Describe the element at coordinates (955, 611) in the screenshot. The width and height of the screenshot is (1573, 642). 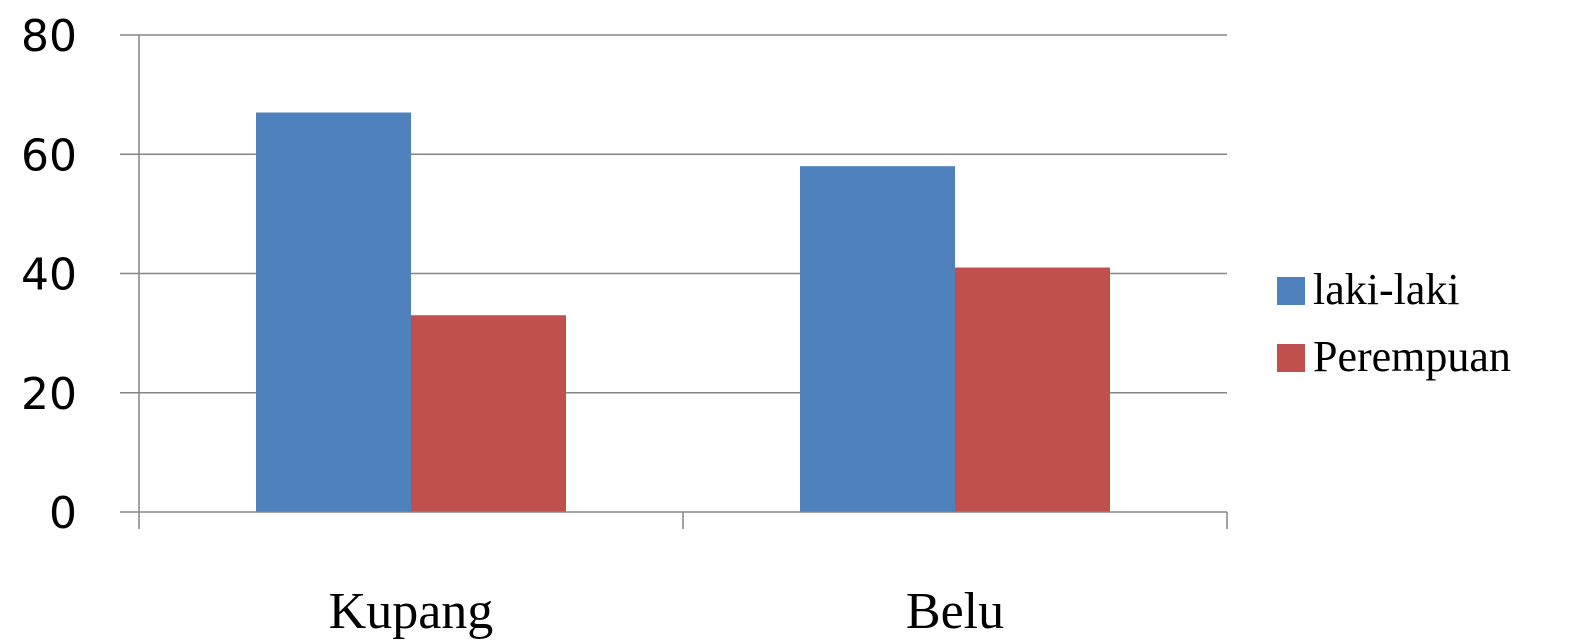
I see `x-tick-label: Belu` at that location.